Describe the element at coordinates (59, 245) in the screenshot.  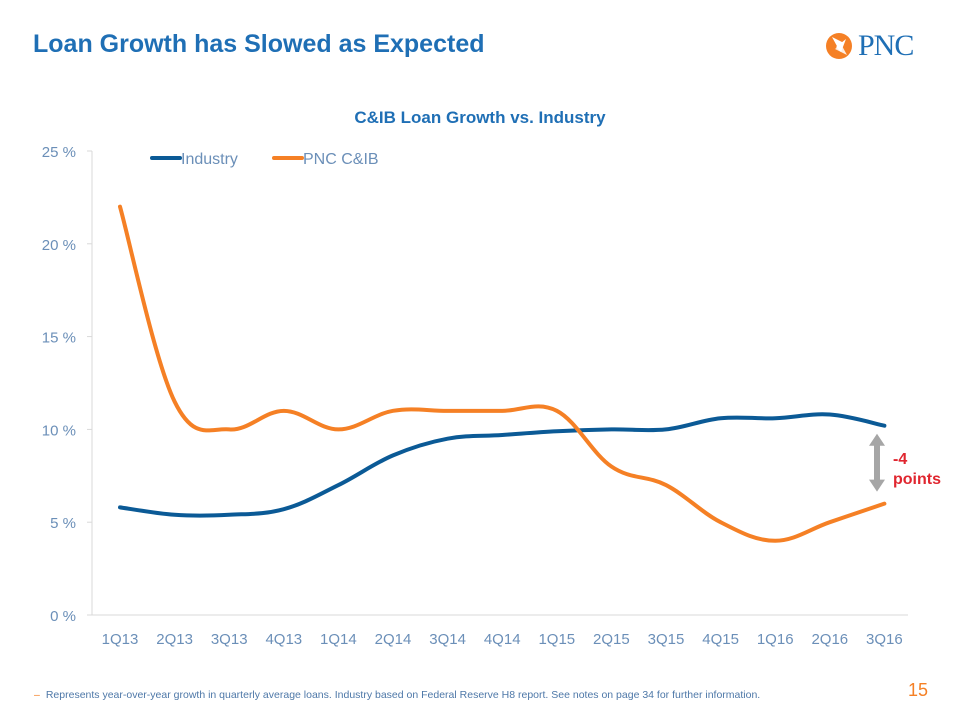
I see `y-tick-label: 20 %` at that location.